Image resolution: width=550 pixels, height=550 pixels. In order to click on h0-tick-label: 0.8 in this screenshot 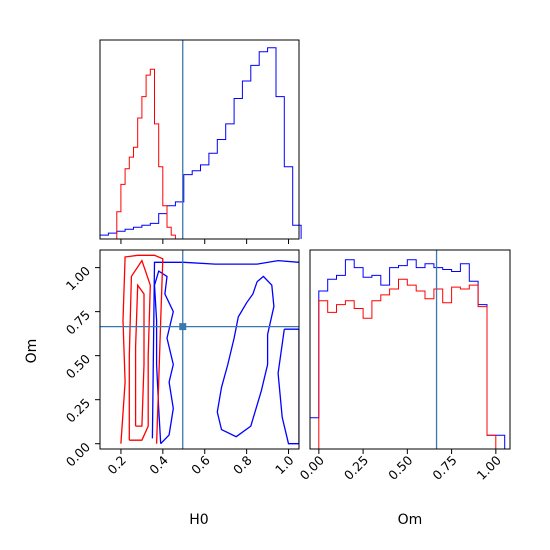, I will do `click(242, 464)`.